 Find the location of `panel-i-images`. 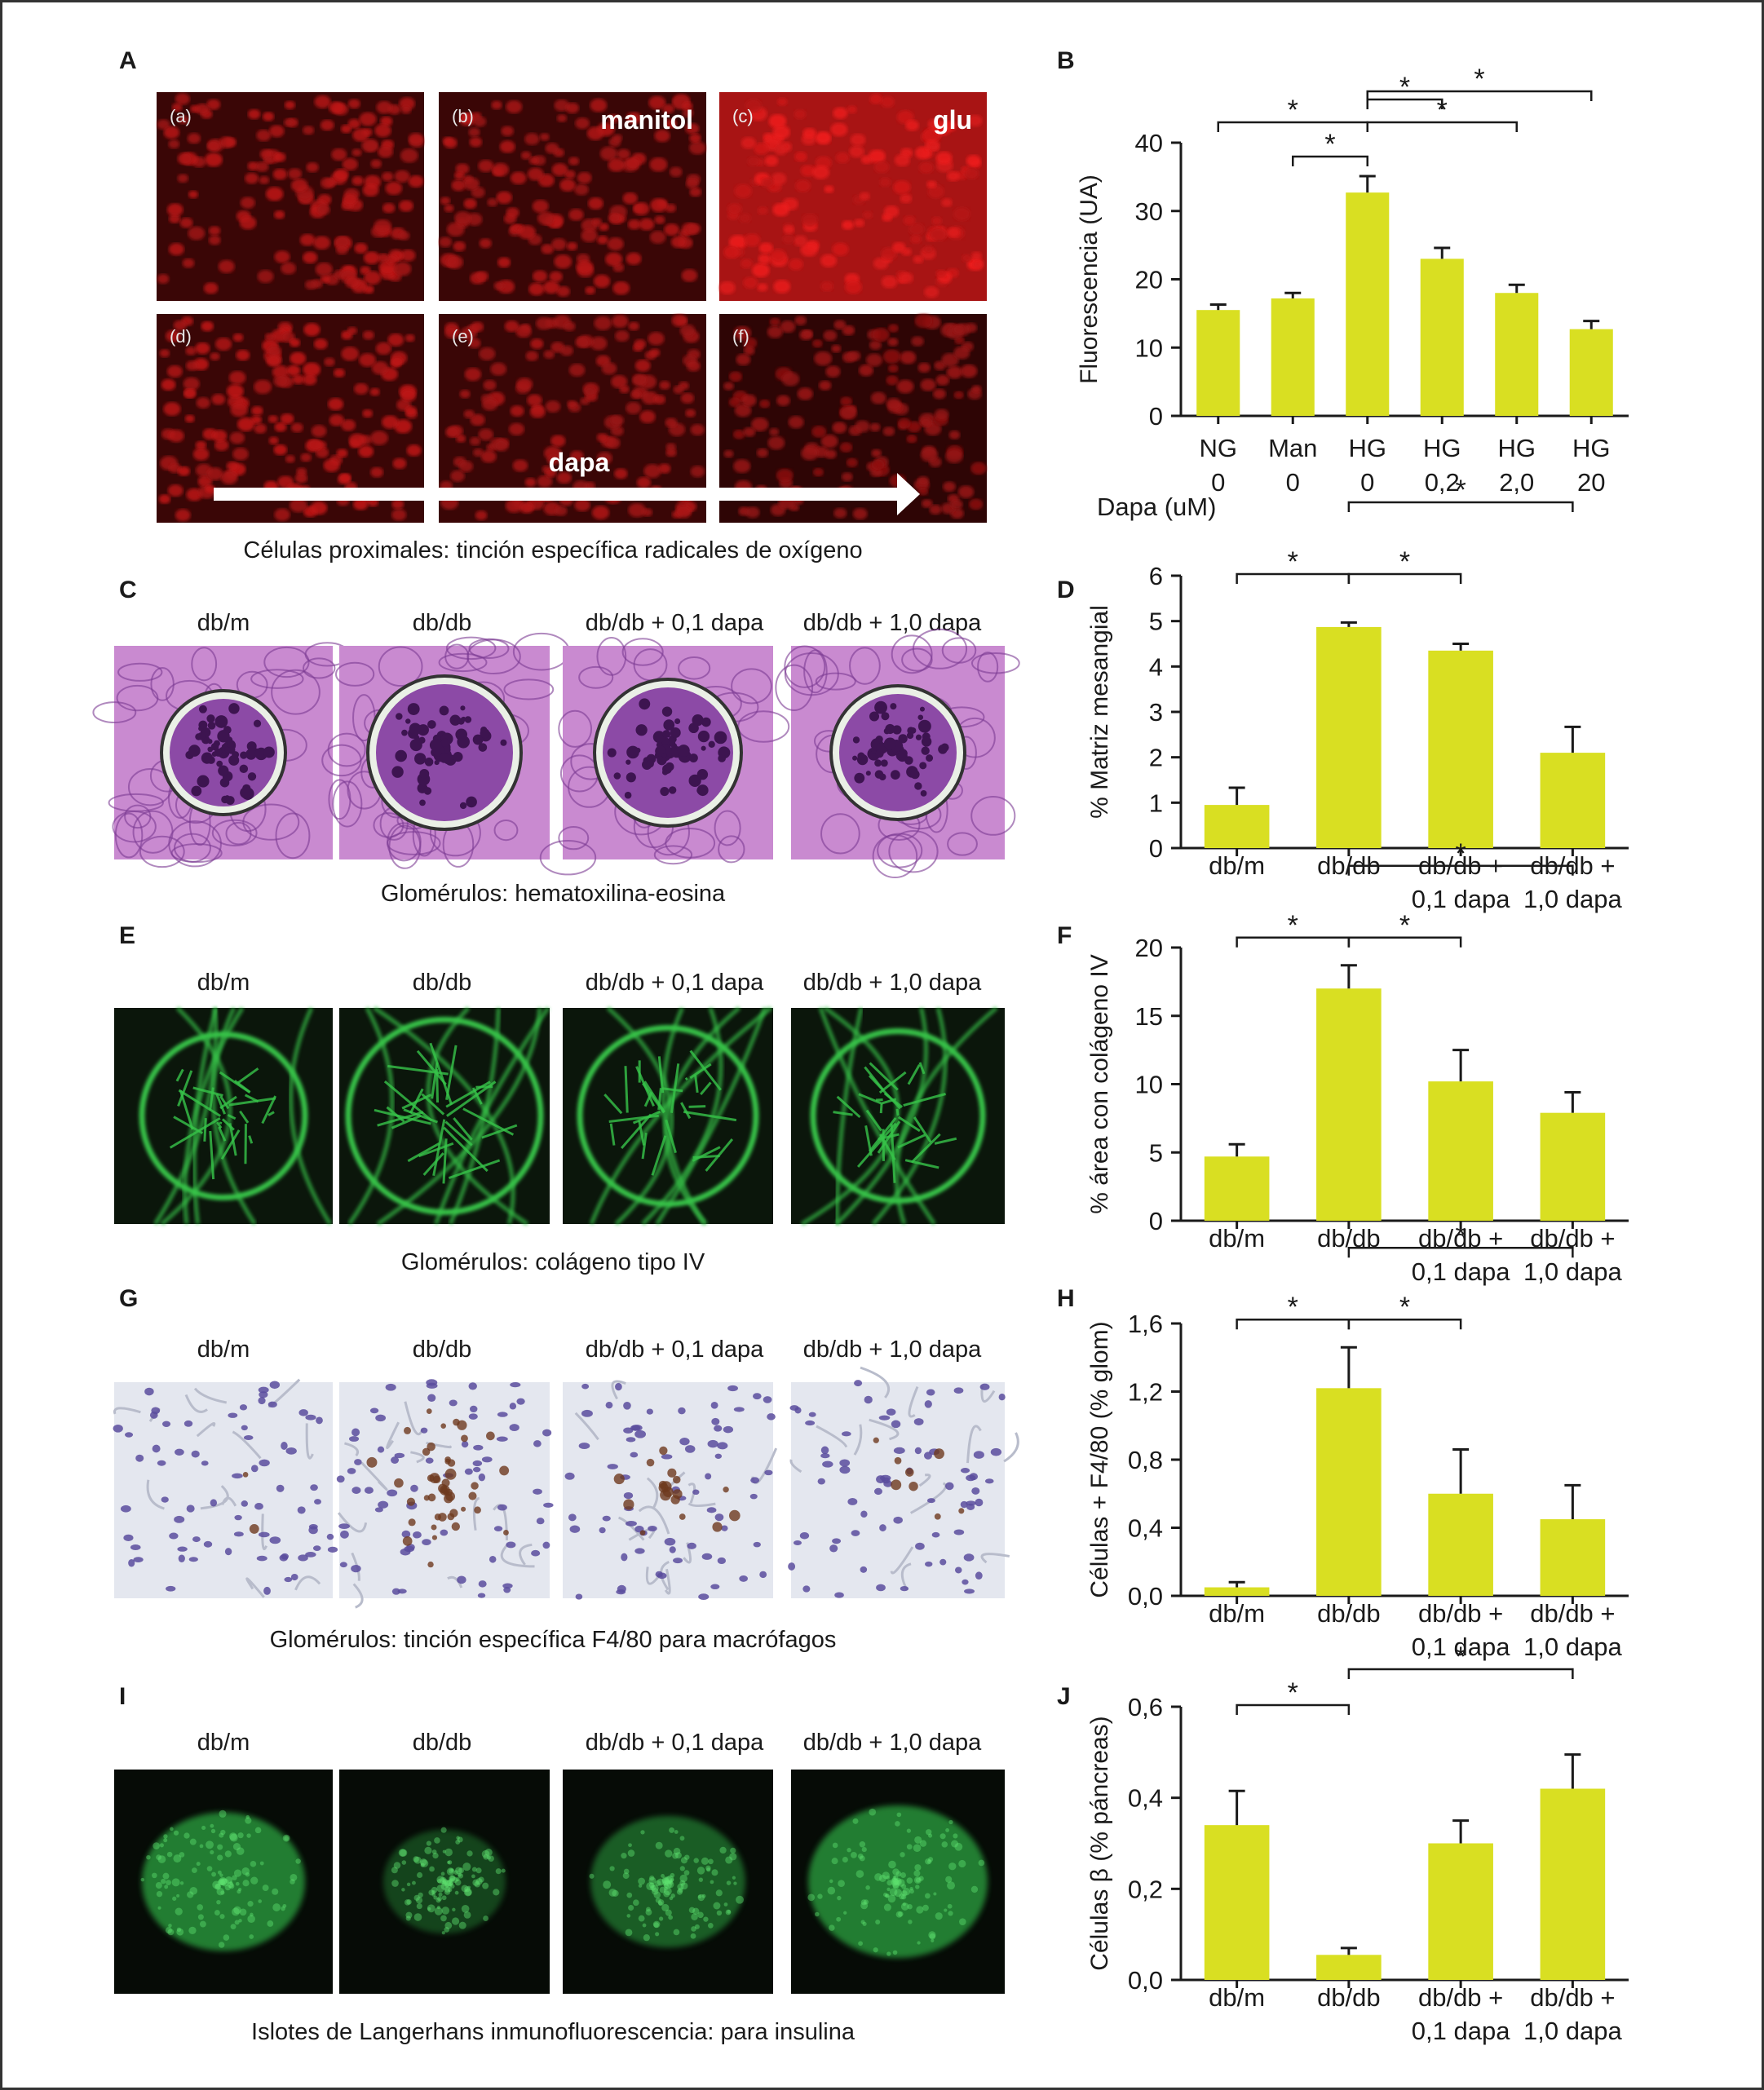

panel-i-images is located at coordinates (559, 1882).